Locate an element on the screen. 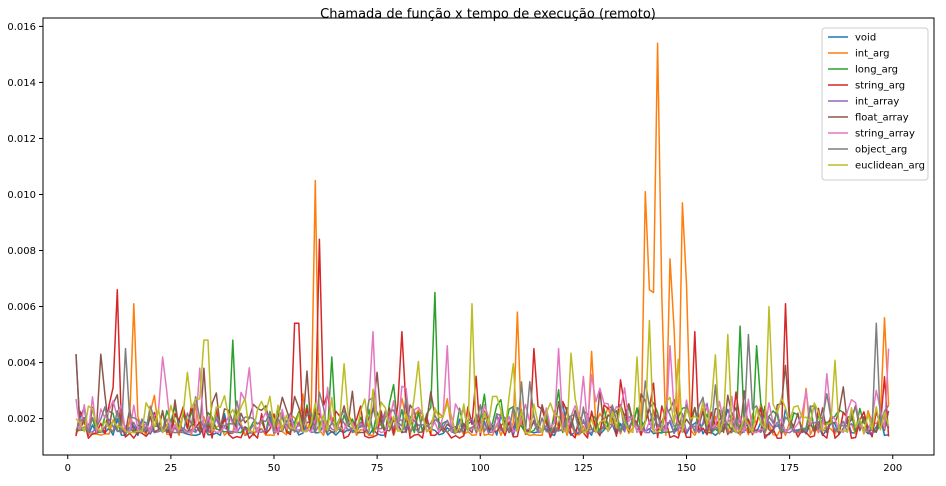  legend-label: int_array is located at coordinates (877, 102).